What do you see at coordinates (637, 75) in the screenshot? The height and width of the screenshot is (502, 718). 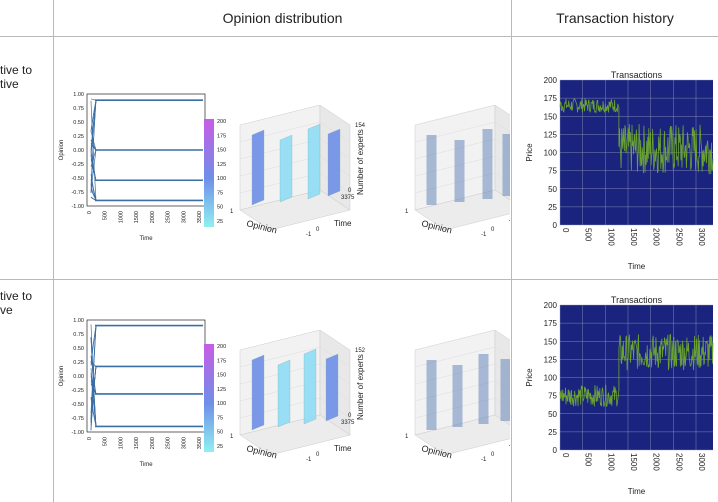 I see `chart-title: Transactions` at bounding box center [637, 75].